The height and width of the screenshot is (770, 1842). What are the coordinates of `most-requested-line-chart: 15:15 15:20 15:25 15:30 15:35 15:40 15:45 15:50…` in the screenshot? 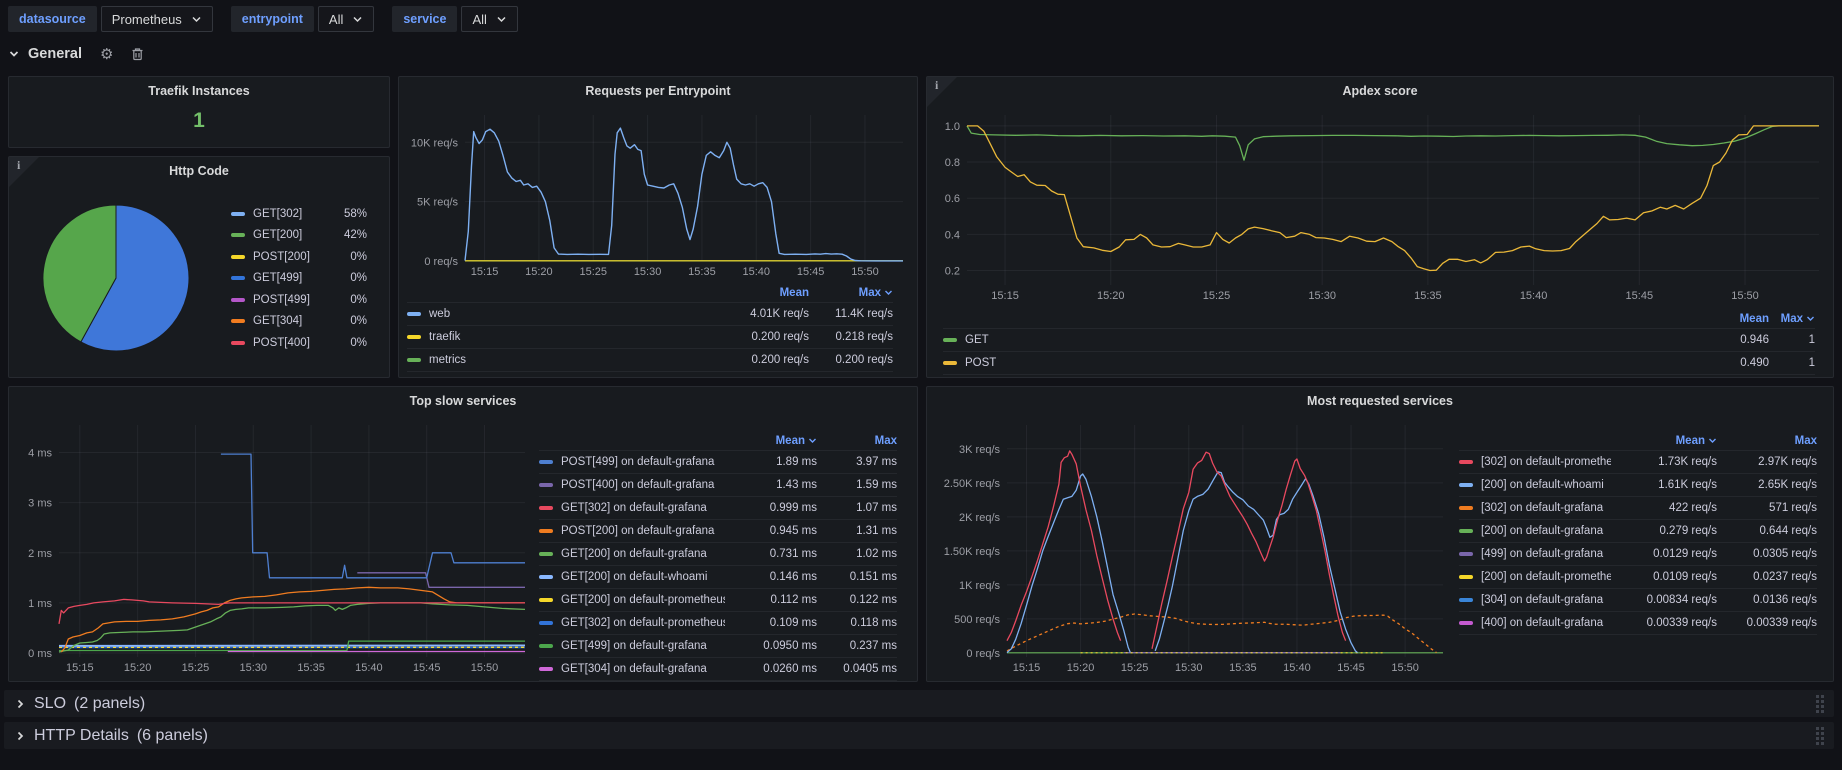 It's located at (1193, 546).